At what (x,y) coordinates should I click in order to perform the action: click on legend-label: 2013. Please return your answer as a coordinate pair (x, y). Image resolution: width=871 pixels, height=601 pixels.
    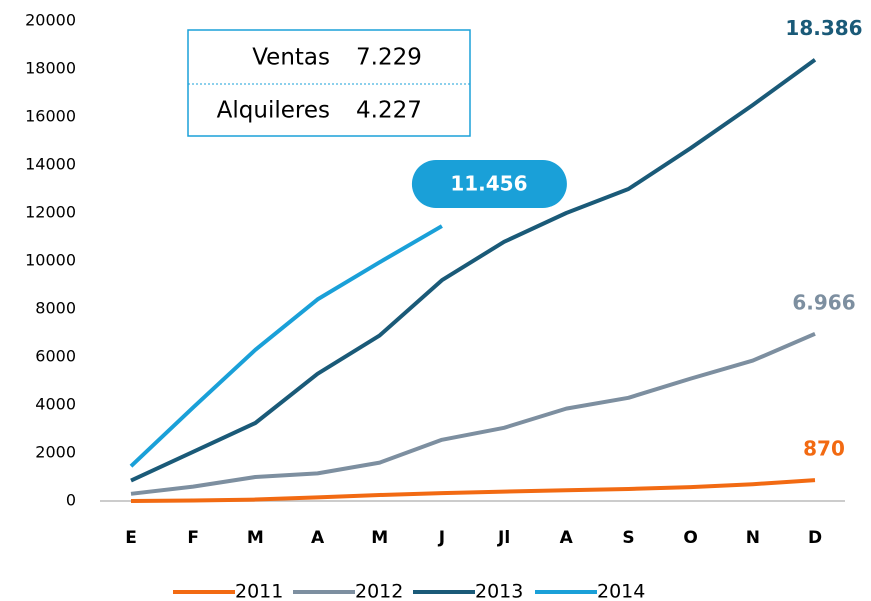
    Looking at the image, I should click on (499, 591).